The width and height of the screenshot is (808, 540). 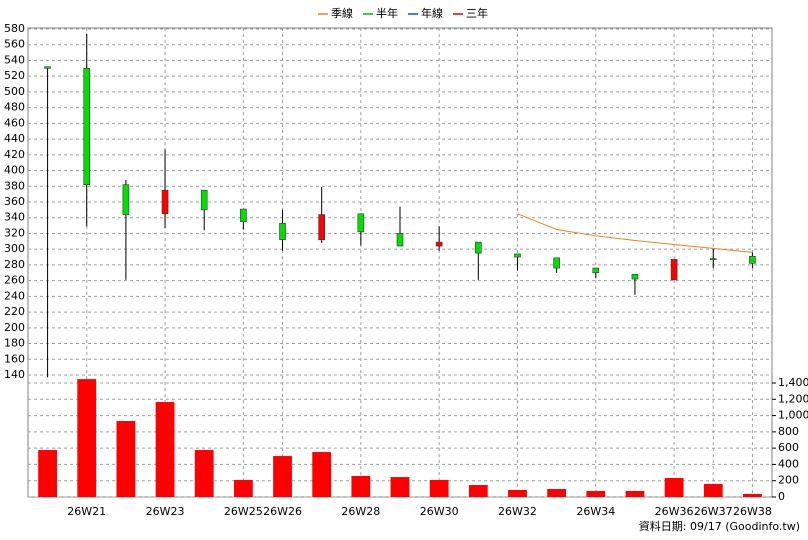 What do you see at coordinates (14, 295) in the screenshot?
I see `y-tick-label: 240` at bounding box center [14, 295].